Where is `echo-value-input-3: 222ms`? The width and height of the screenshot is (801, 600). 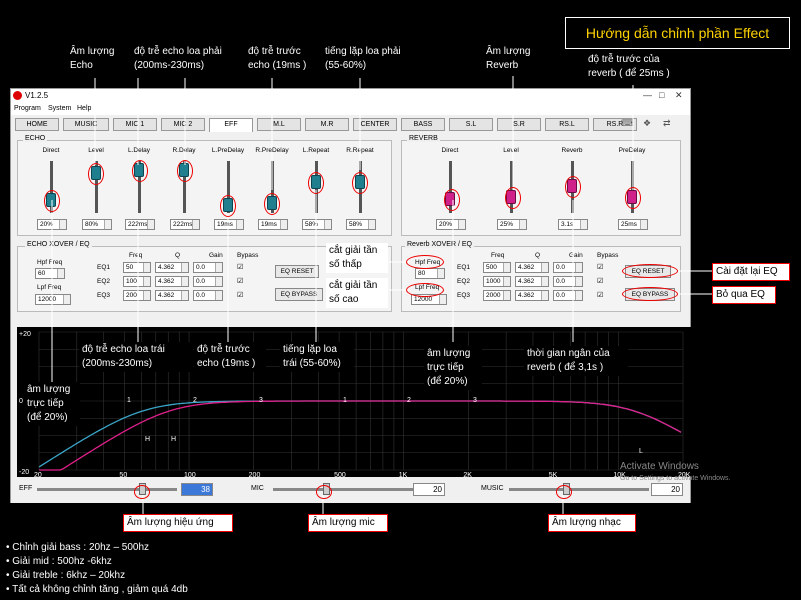
echo-value-input-3: 222ms is located at coordinates (185, 224).